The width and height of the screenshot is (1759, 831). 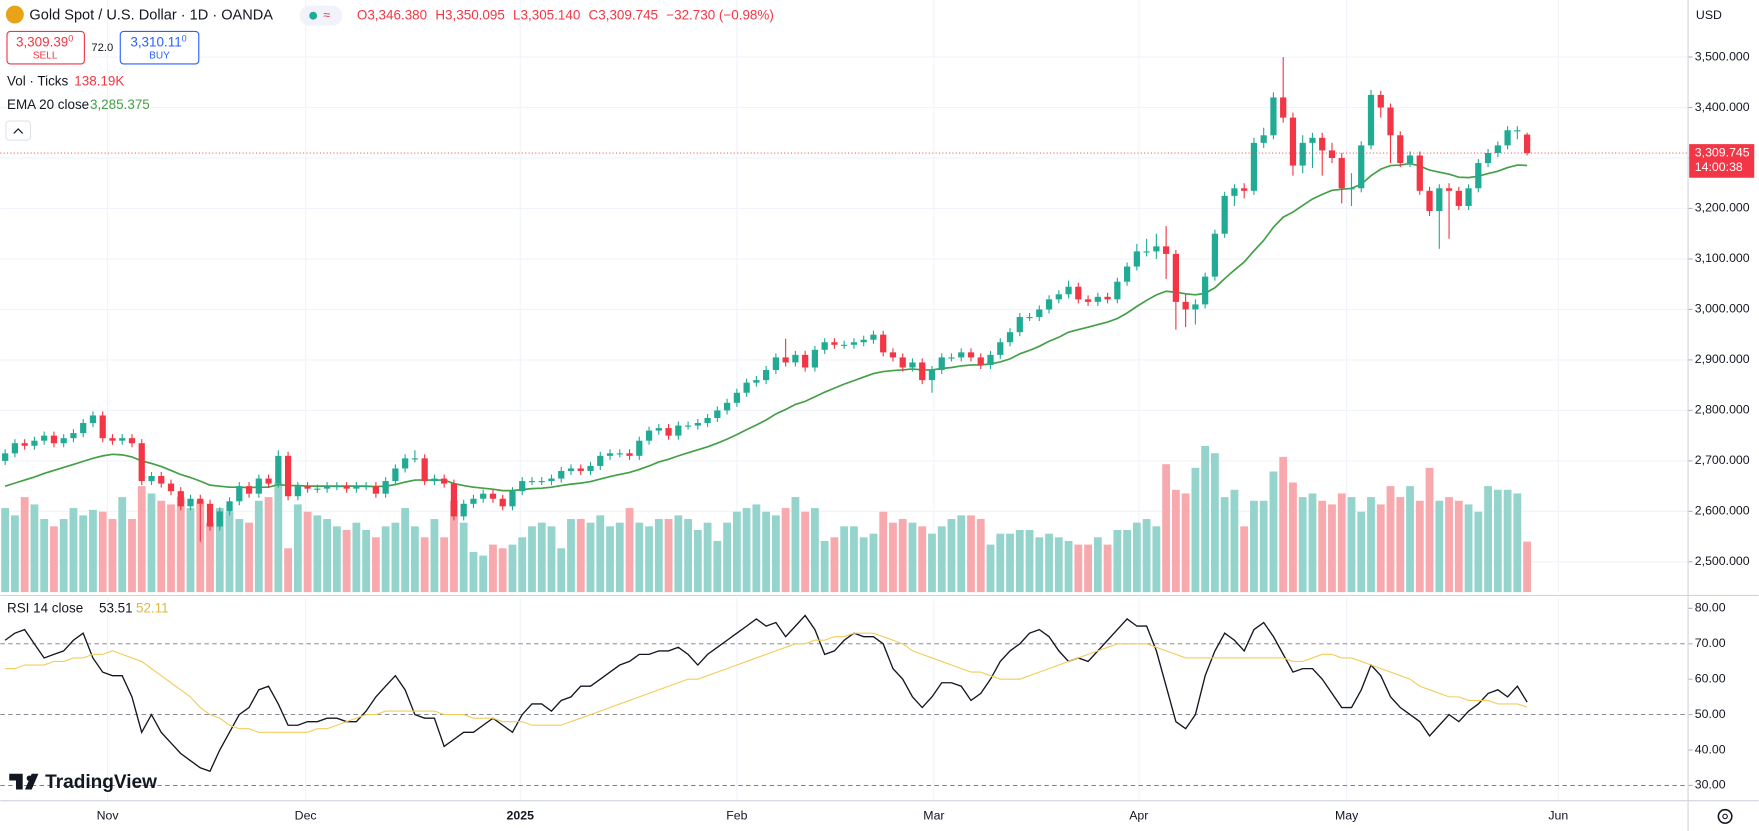 I want to click on sell-button: 3,309.390 SELL, so click(x=45, y=47).